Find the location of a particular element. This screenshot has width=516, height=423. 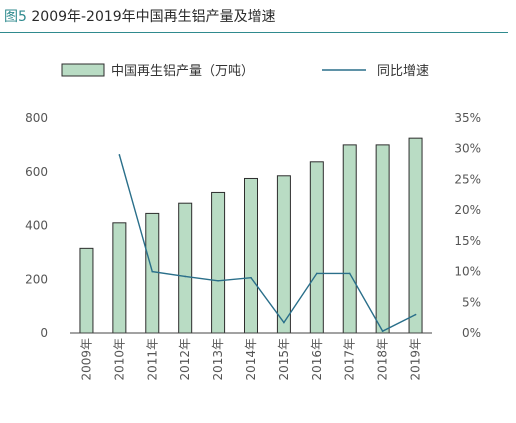

legend: 中国再生铝产量（万吨） 同比增速 is located at coordinates (245, 71).